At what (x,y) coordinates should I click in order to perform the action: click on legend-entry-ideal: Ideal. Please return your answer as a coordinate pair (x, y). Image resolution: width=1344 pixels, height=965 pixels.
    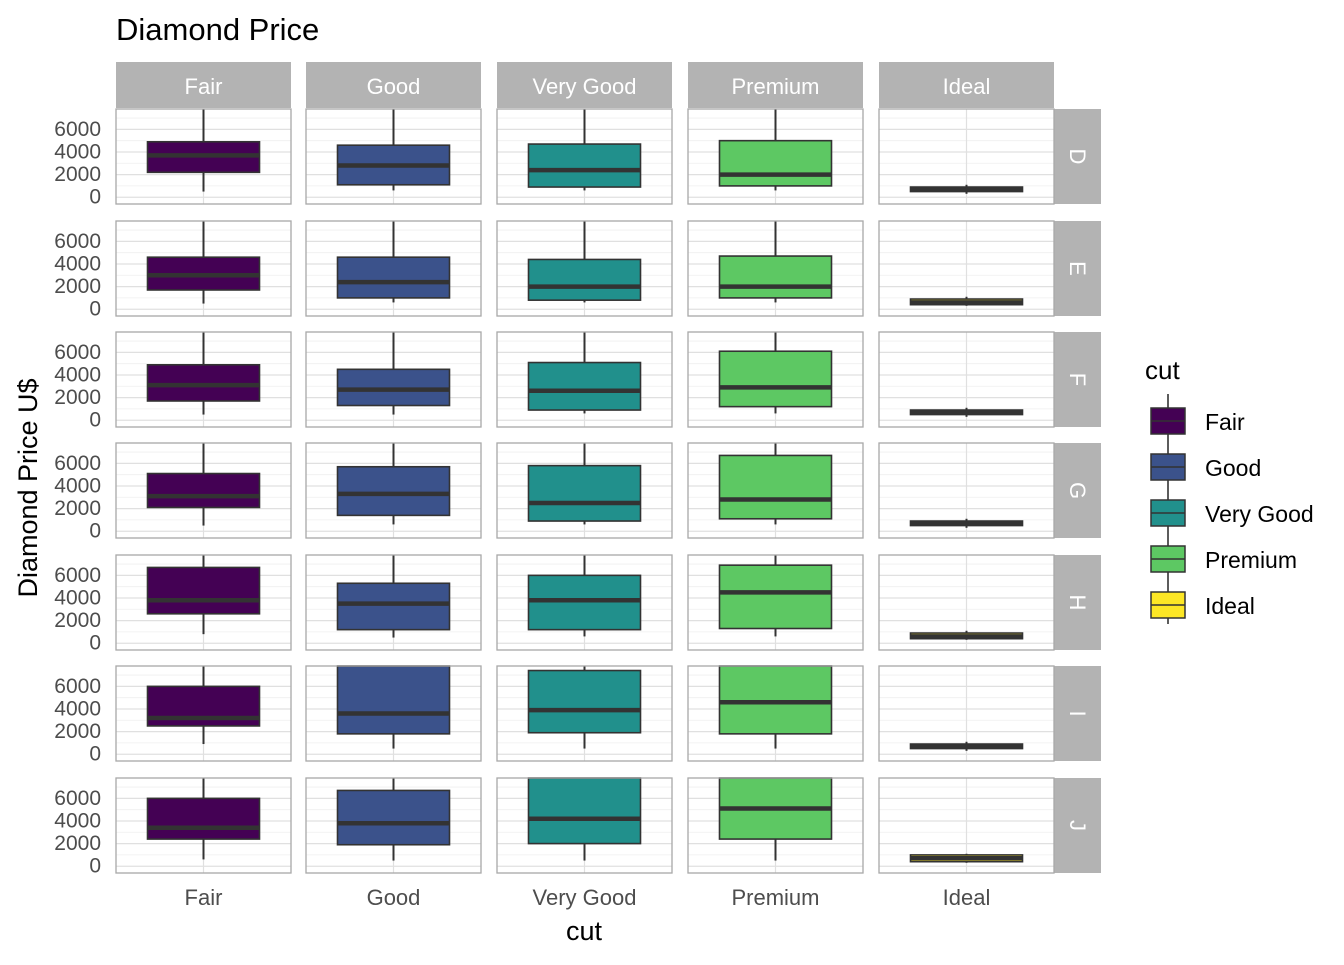
    Looking at the image, I should click on (1202, 601).